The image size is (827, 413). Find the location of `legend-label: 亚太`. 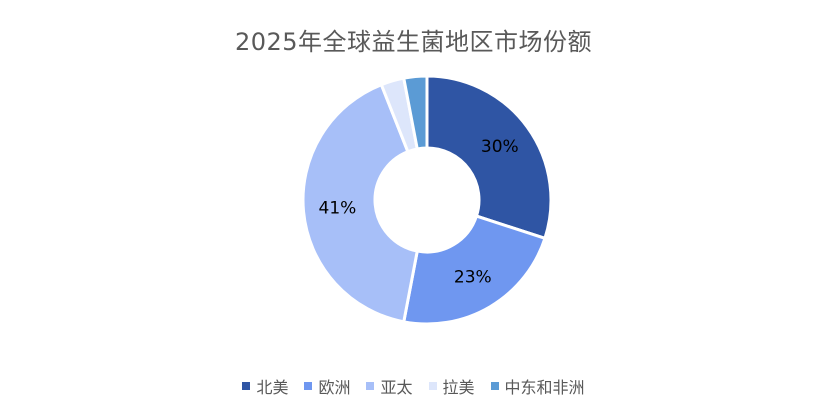

legend-label: 亚太 is located at coordinates (396, 387).